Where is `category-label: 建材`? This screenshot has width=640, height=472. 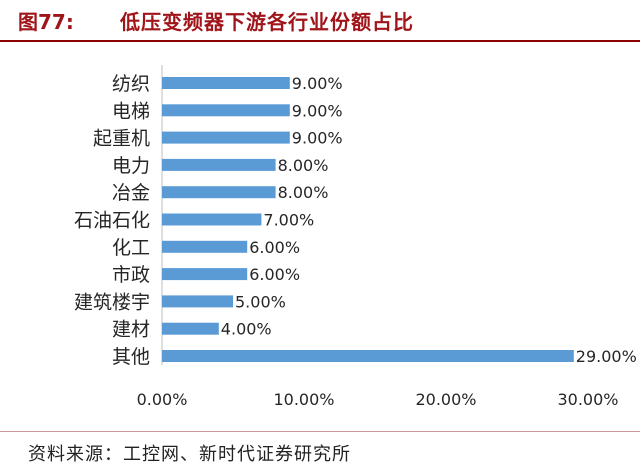
category-label: 建材 is located at coordinates (131, 330).